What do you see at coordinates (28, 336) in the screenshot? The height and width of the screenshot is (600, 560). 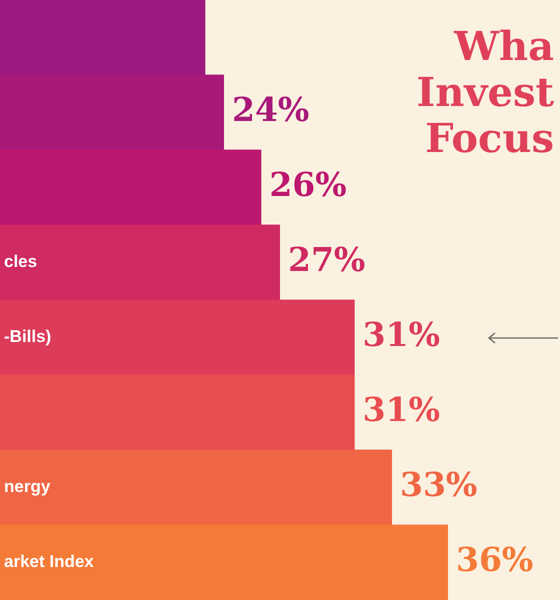 I see `y-tick-label: -Bills)` at bounding box center [28, 336].